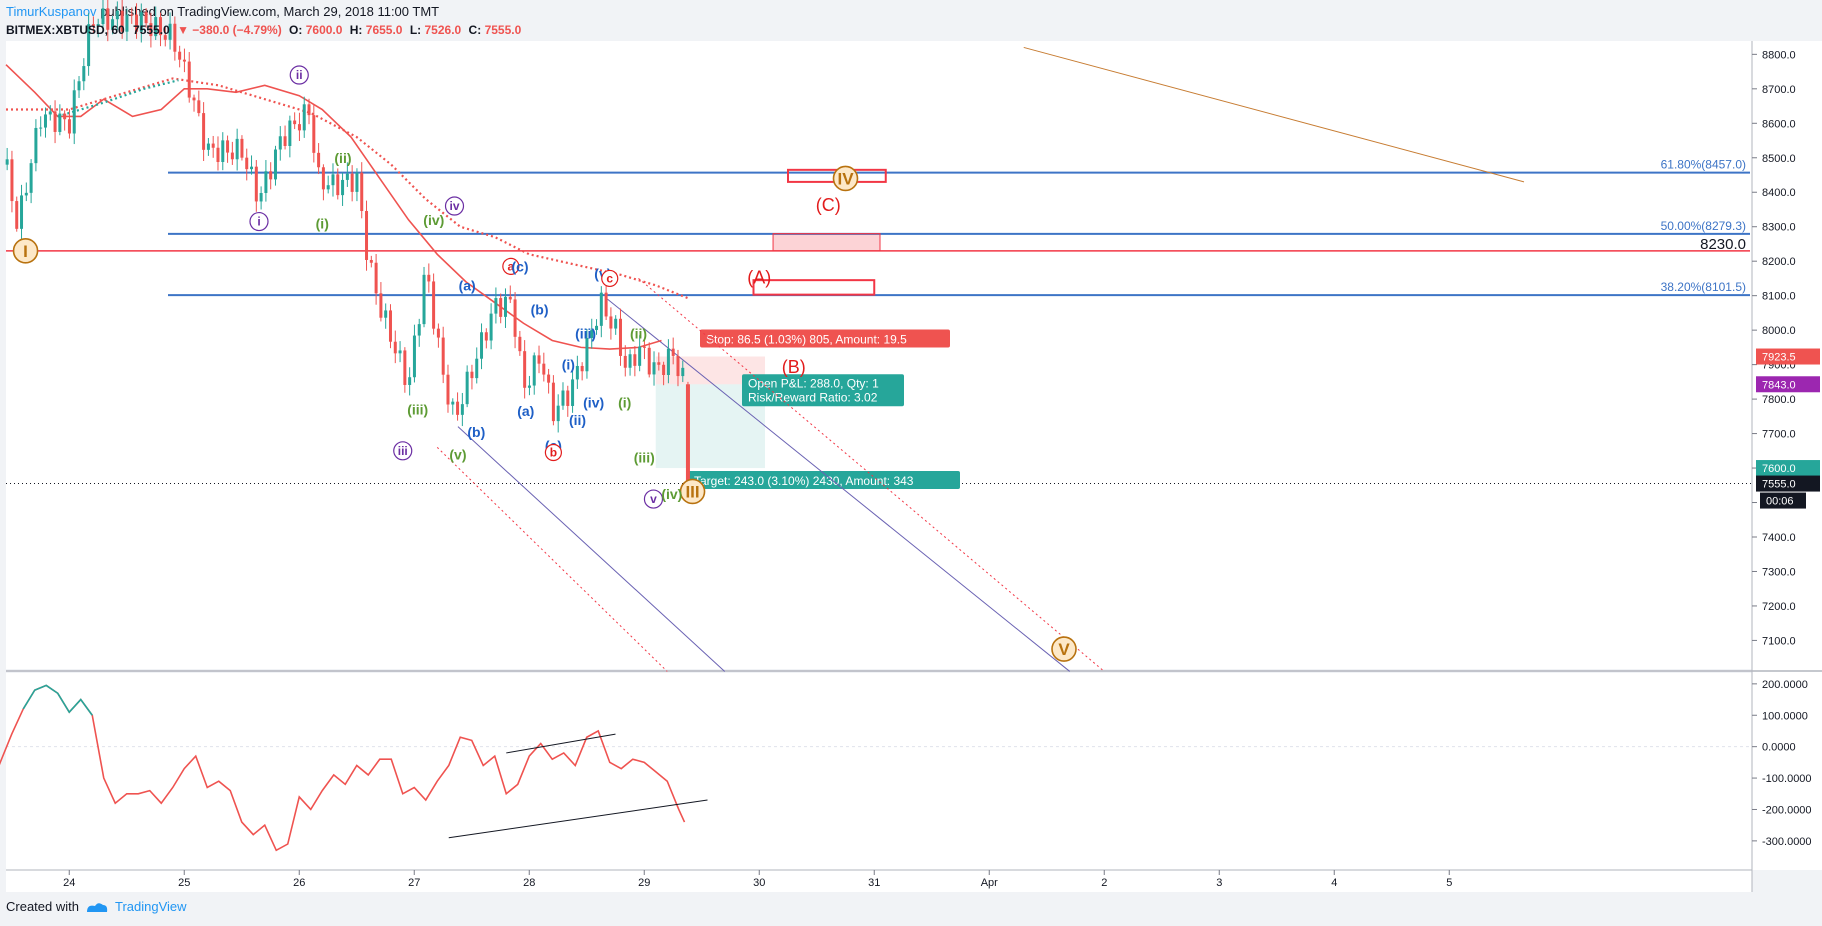  Describe the element at coordinates (1779, 572) in the screenshot. I see `price-tick-label: 7300.0` at that location.